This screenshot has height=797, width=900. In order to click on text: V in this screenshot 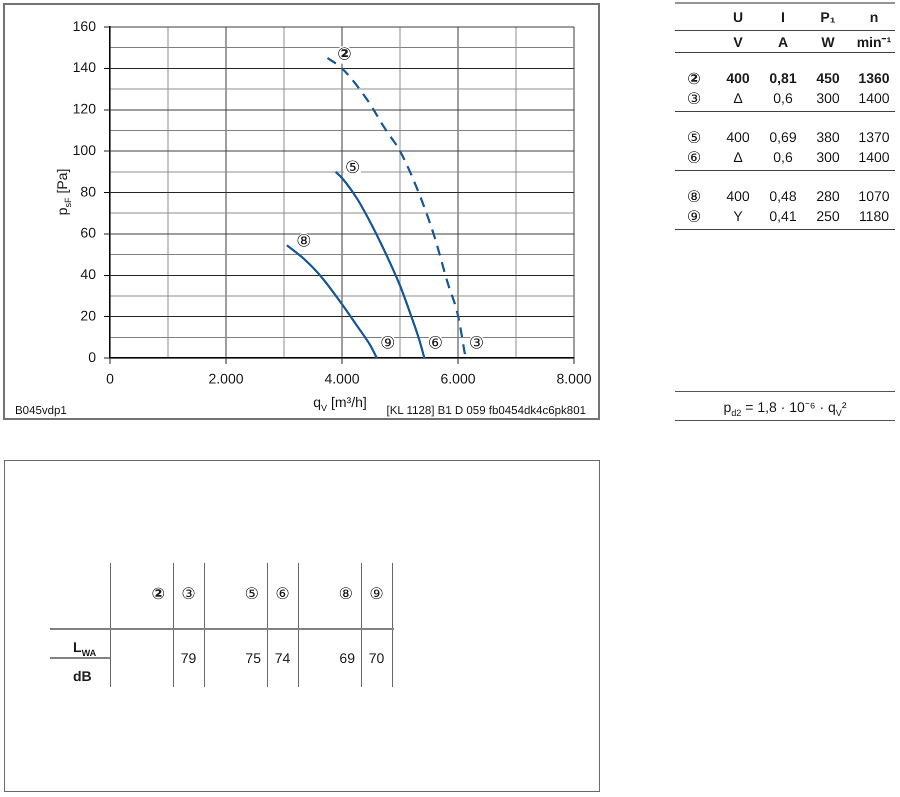, I will do `click(738, 42)`.